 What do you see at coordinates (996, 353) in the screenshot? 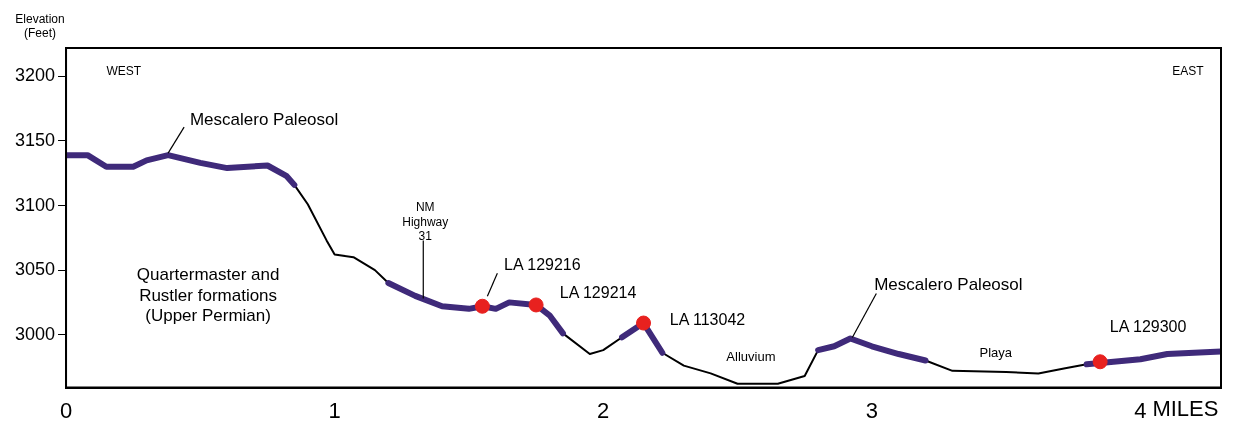
I see `annotation: Playa` at bounding box center [996, 353].